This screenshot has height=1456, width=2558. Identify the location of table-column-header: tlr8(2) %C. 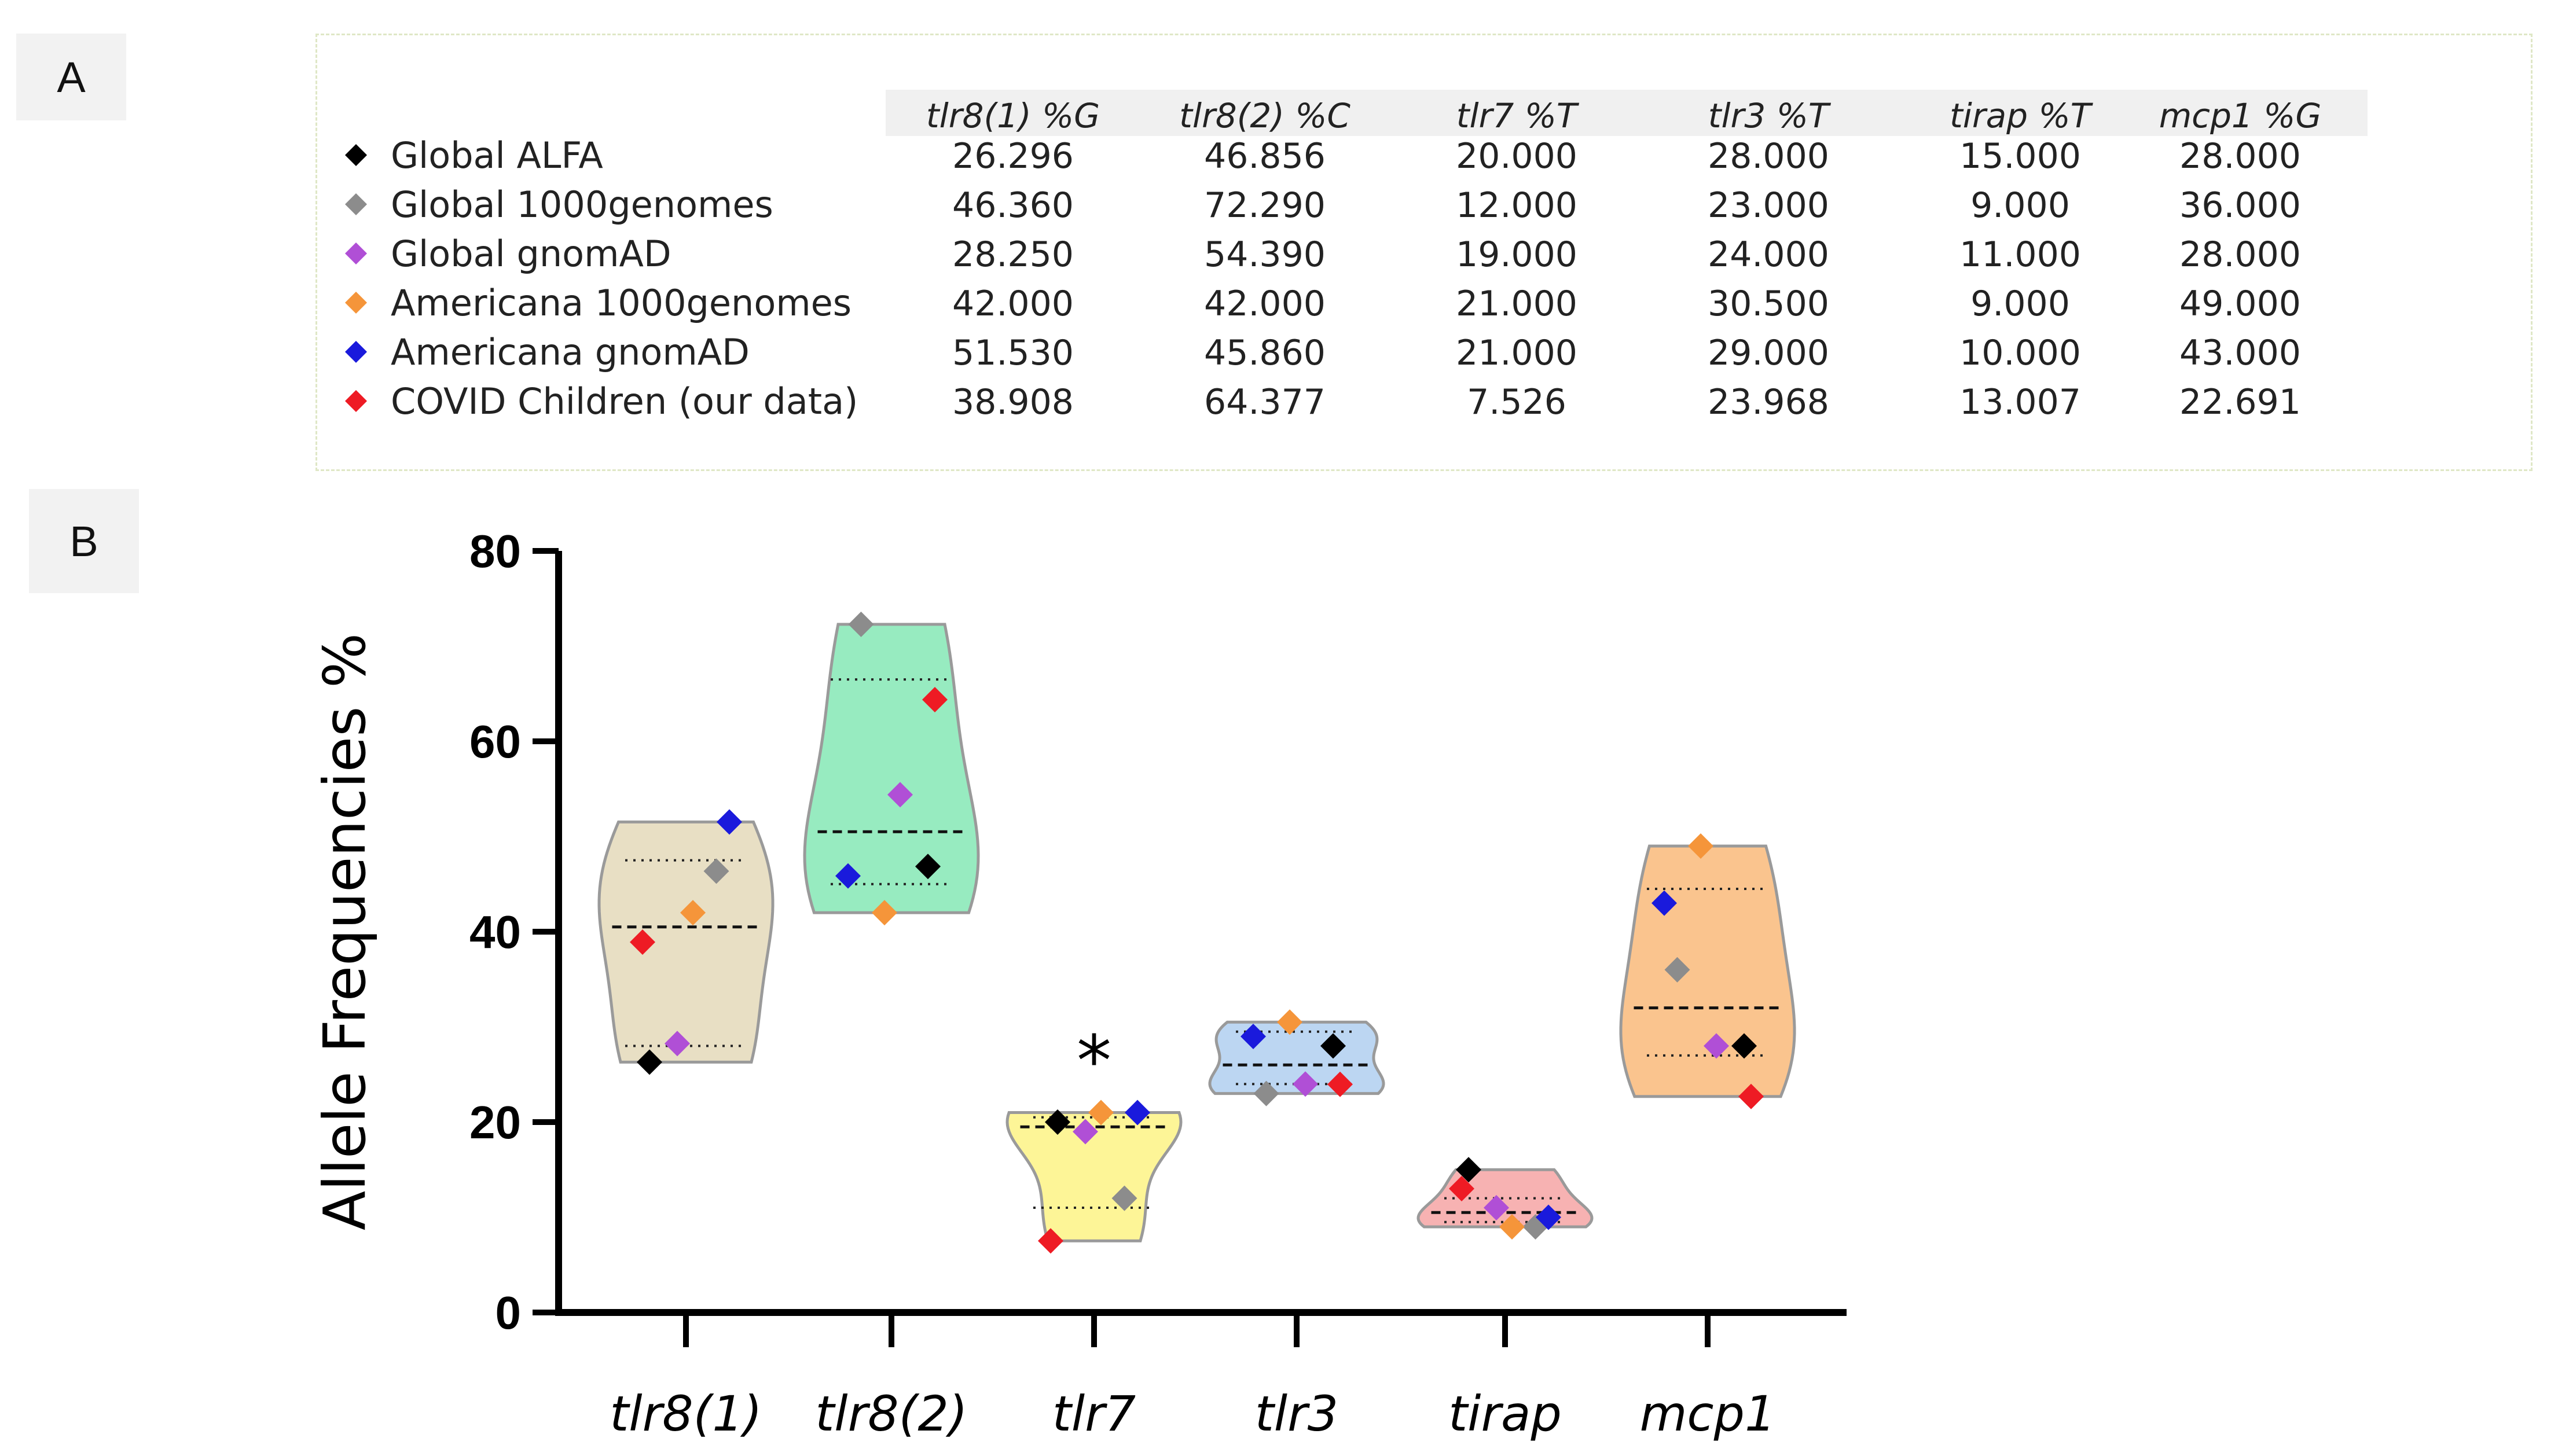
(1265, 116).